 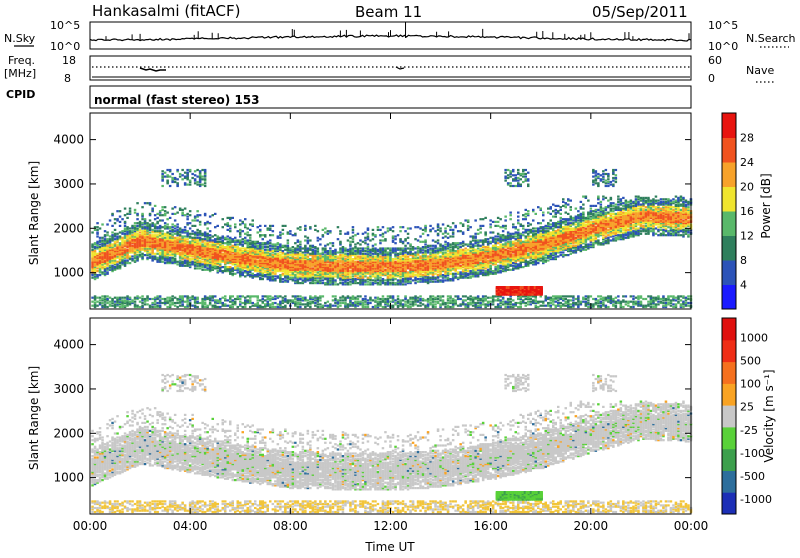 I want to click on nave-tick-top: 60, so click(x=715, y=60).